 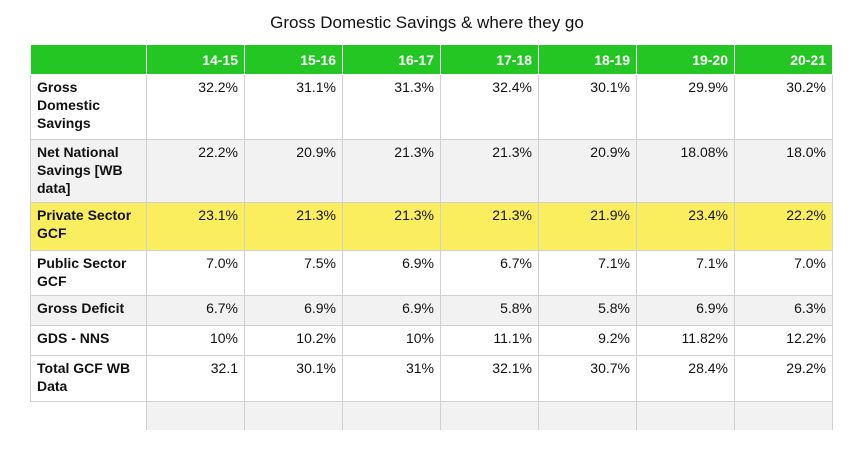 I want to click on row-label: Total GCF WB Data, so click(x=88, y=378).